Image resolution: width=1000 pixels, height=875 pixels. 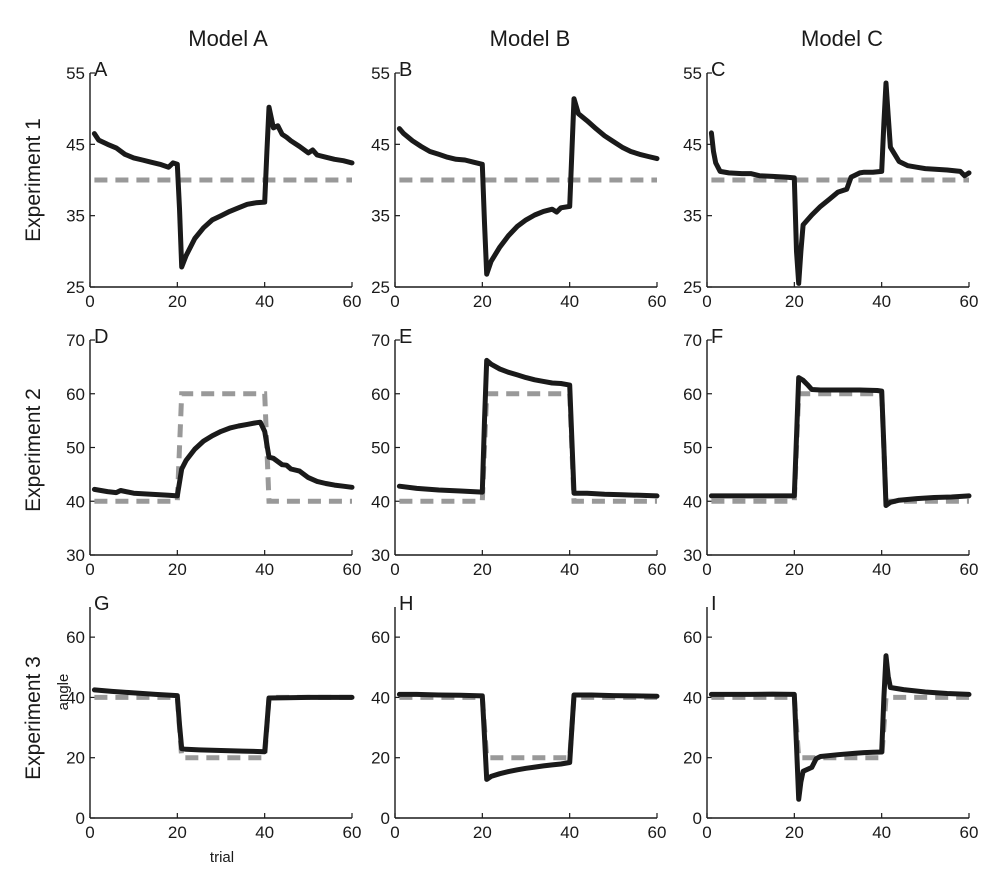 What do you see at coordinates (717, 337) in the screenshot?
I see `panel-label: F` at bounding box center [717, 337].